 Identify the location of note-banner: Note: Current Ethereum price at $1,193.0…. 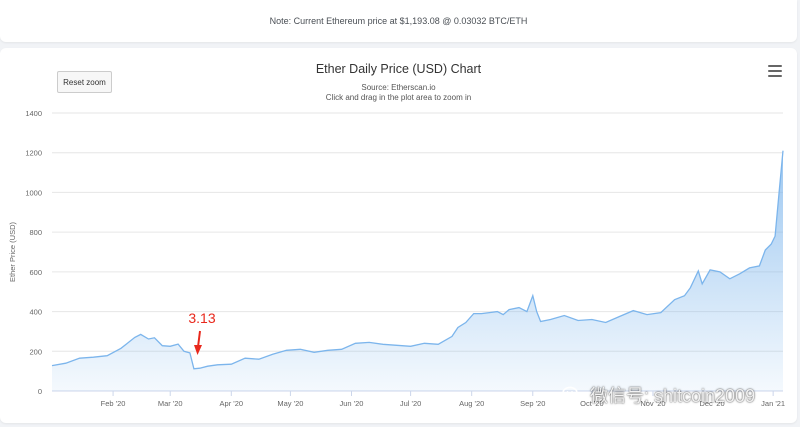
(398, 21).